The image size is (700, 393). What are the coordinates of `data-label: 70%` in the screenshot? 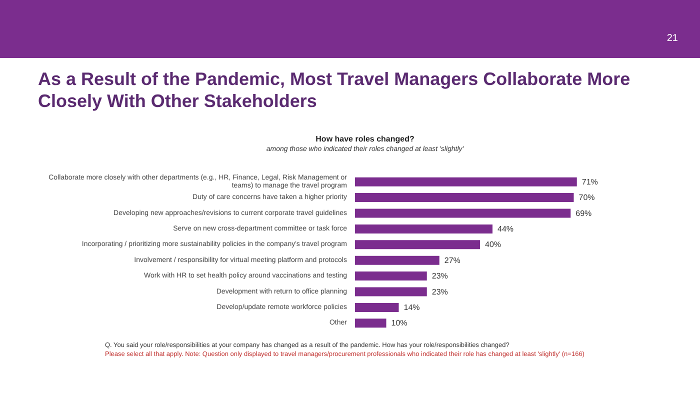 It's located at (586, 197).